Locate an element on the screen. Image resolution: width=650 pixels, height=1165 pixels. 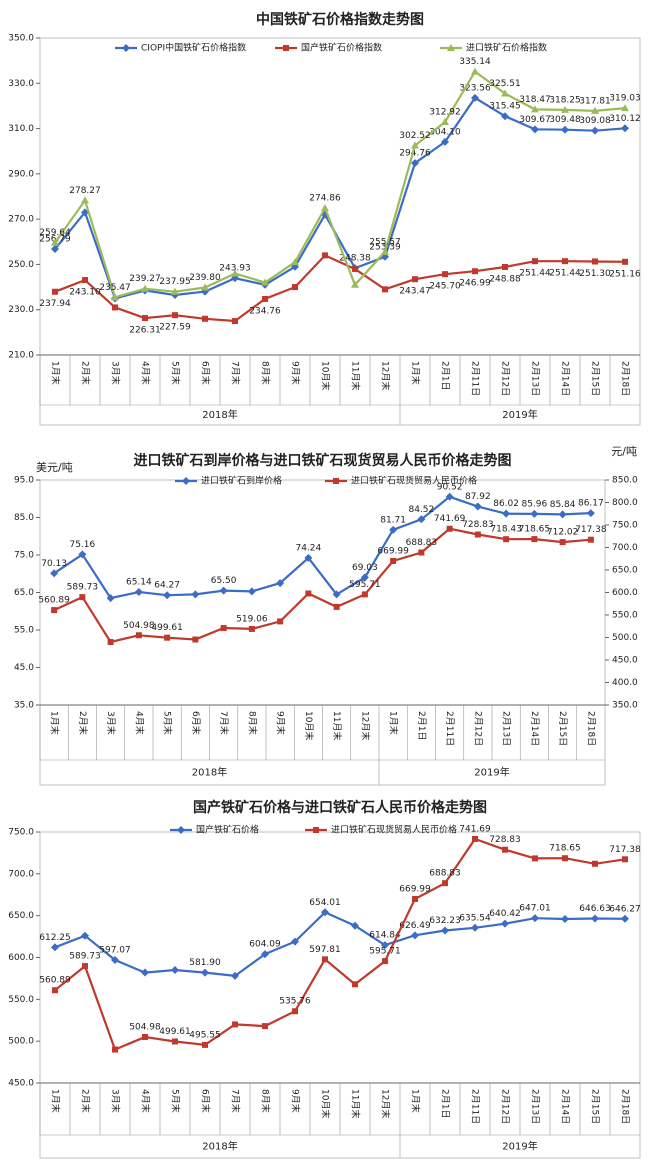
legend-label: CIOPI中国铁矿石价格指数 is located at coordinates (193, 48).